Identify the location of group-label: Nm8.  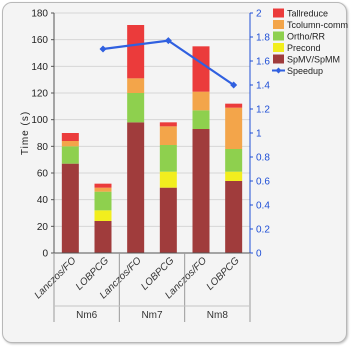
(218, 315).